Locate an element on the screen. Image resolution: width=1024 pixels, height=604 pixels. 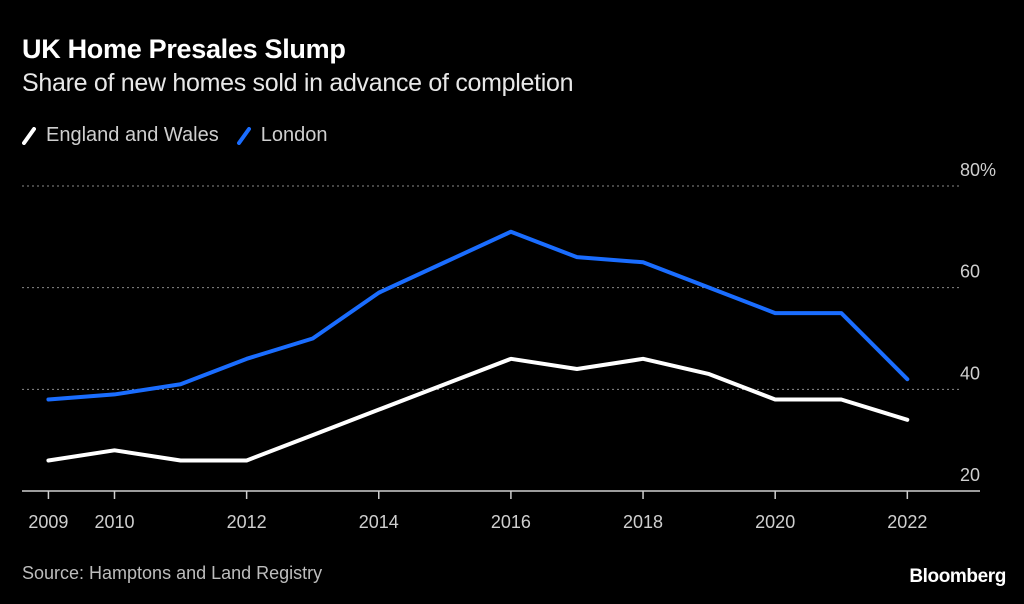
x-axis is located at coordinates (501, 494).